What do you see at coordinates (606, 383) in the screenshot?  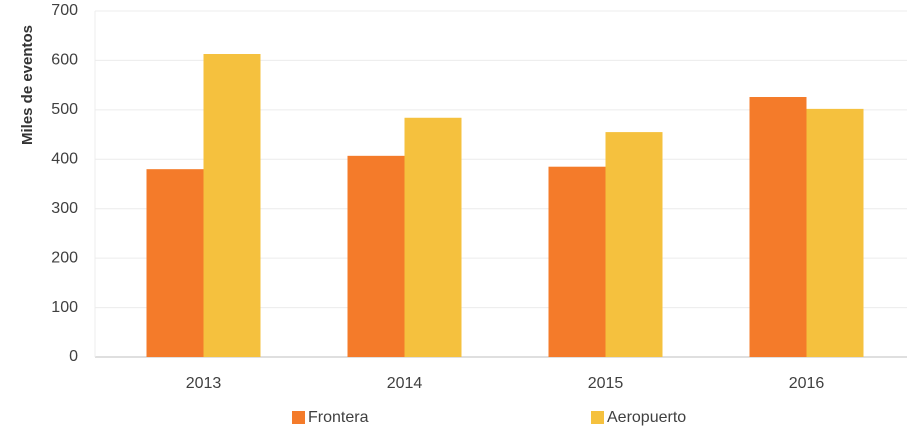 I see `x-tick-label: 2015` at bounding box center [606, 383].